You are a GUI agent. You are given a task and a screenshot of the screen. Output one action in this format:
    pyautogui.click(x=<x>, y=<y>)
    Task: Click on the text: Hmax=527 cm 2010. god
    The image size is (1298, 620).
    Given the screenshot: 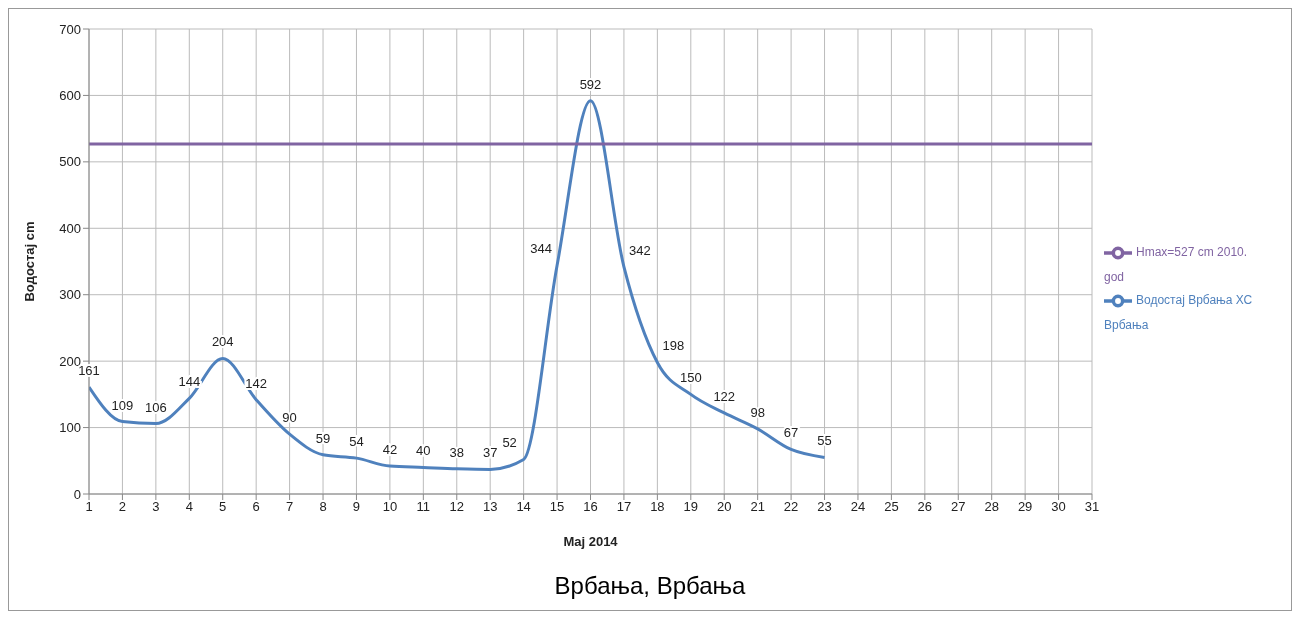 What is the action you would take?
    pyautogui.click(x=1176, y=264)
    